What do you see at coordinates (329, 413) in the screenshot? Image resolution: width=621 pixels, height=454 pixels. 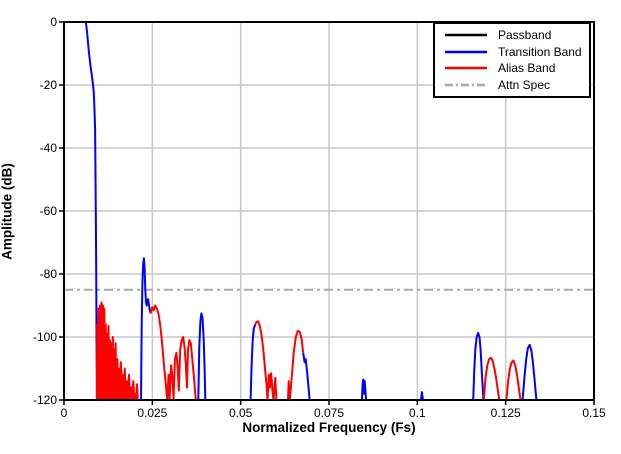 I see `x-tick-label: 0.075` at bounding box center [329, 413].